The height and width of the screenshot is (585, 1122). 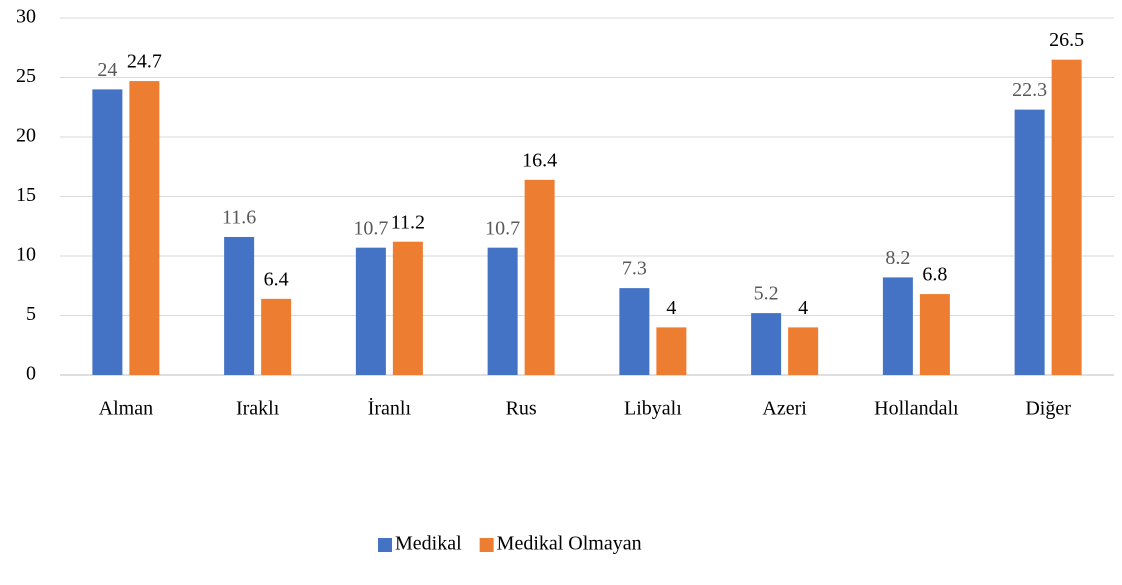 I want to click on data-label: 7.3, so click(x=634, y=269).